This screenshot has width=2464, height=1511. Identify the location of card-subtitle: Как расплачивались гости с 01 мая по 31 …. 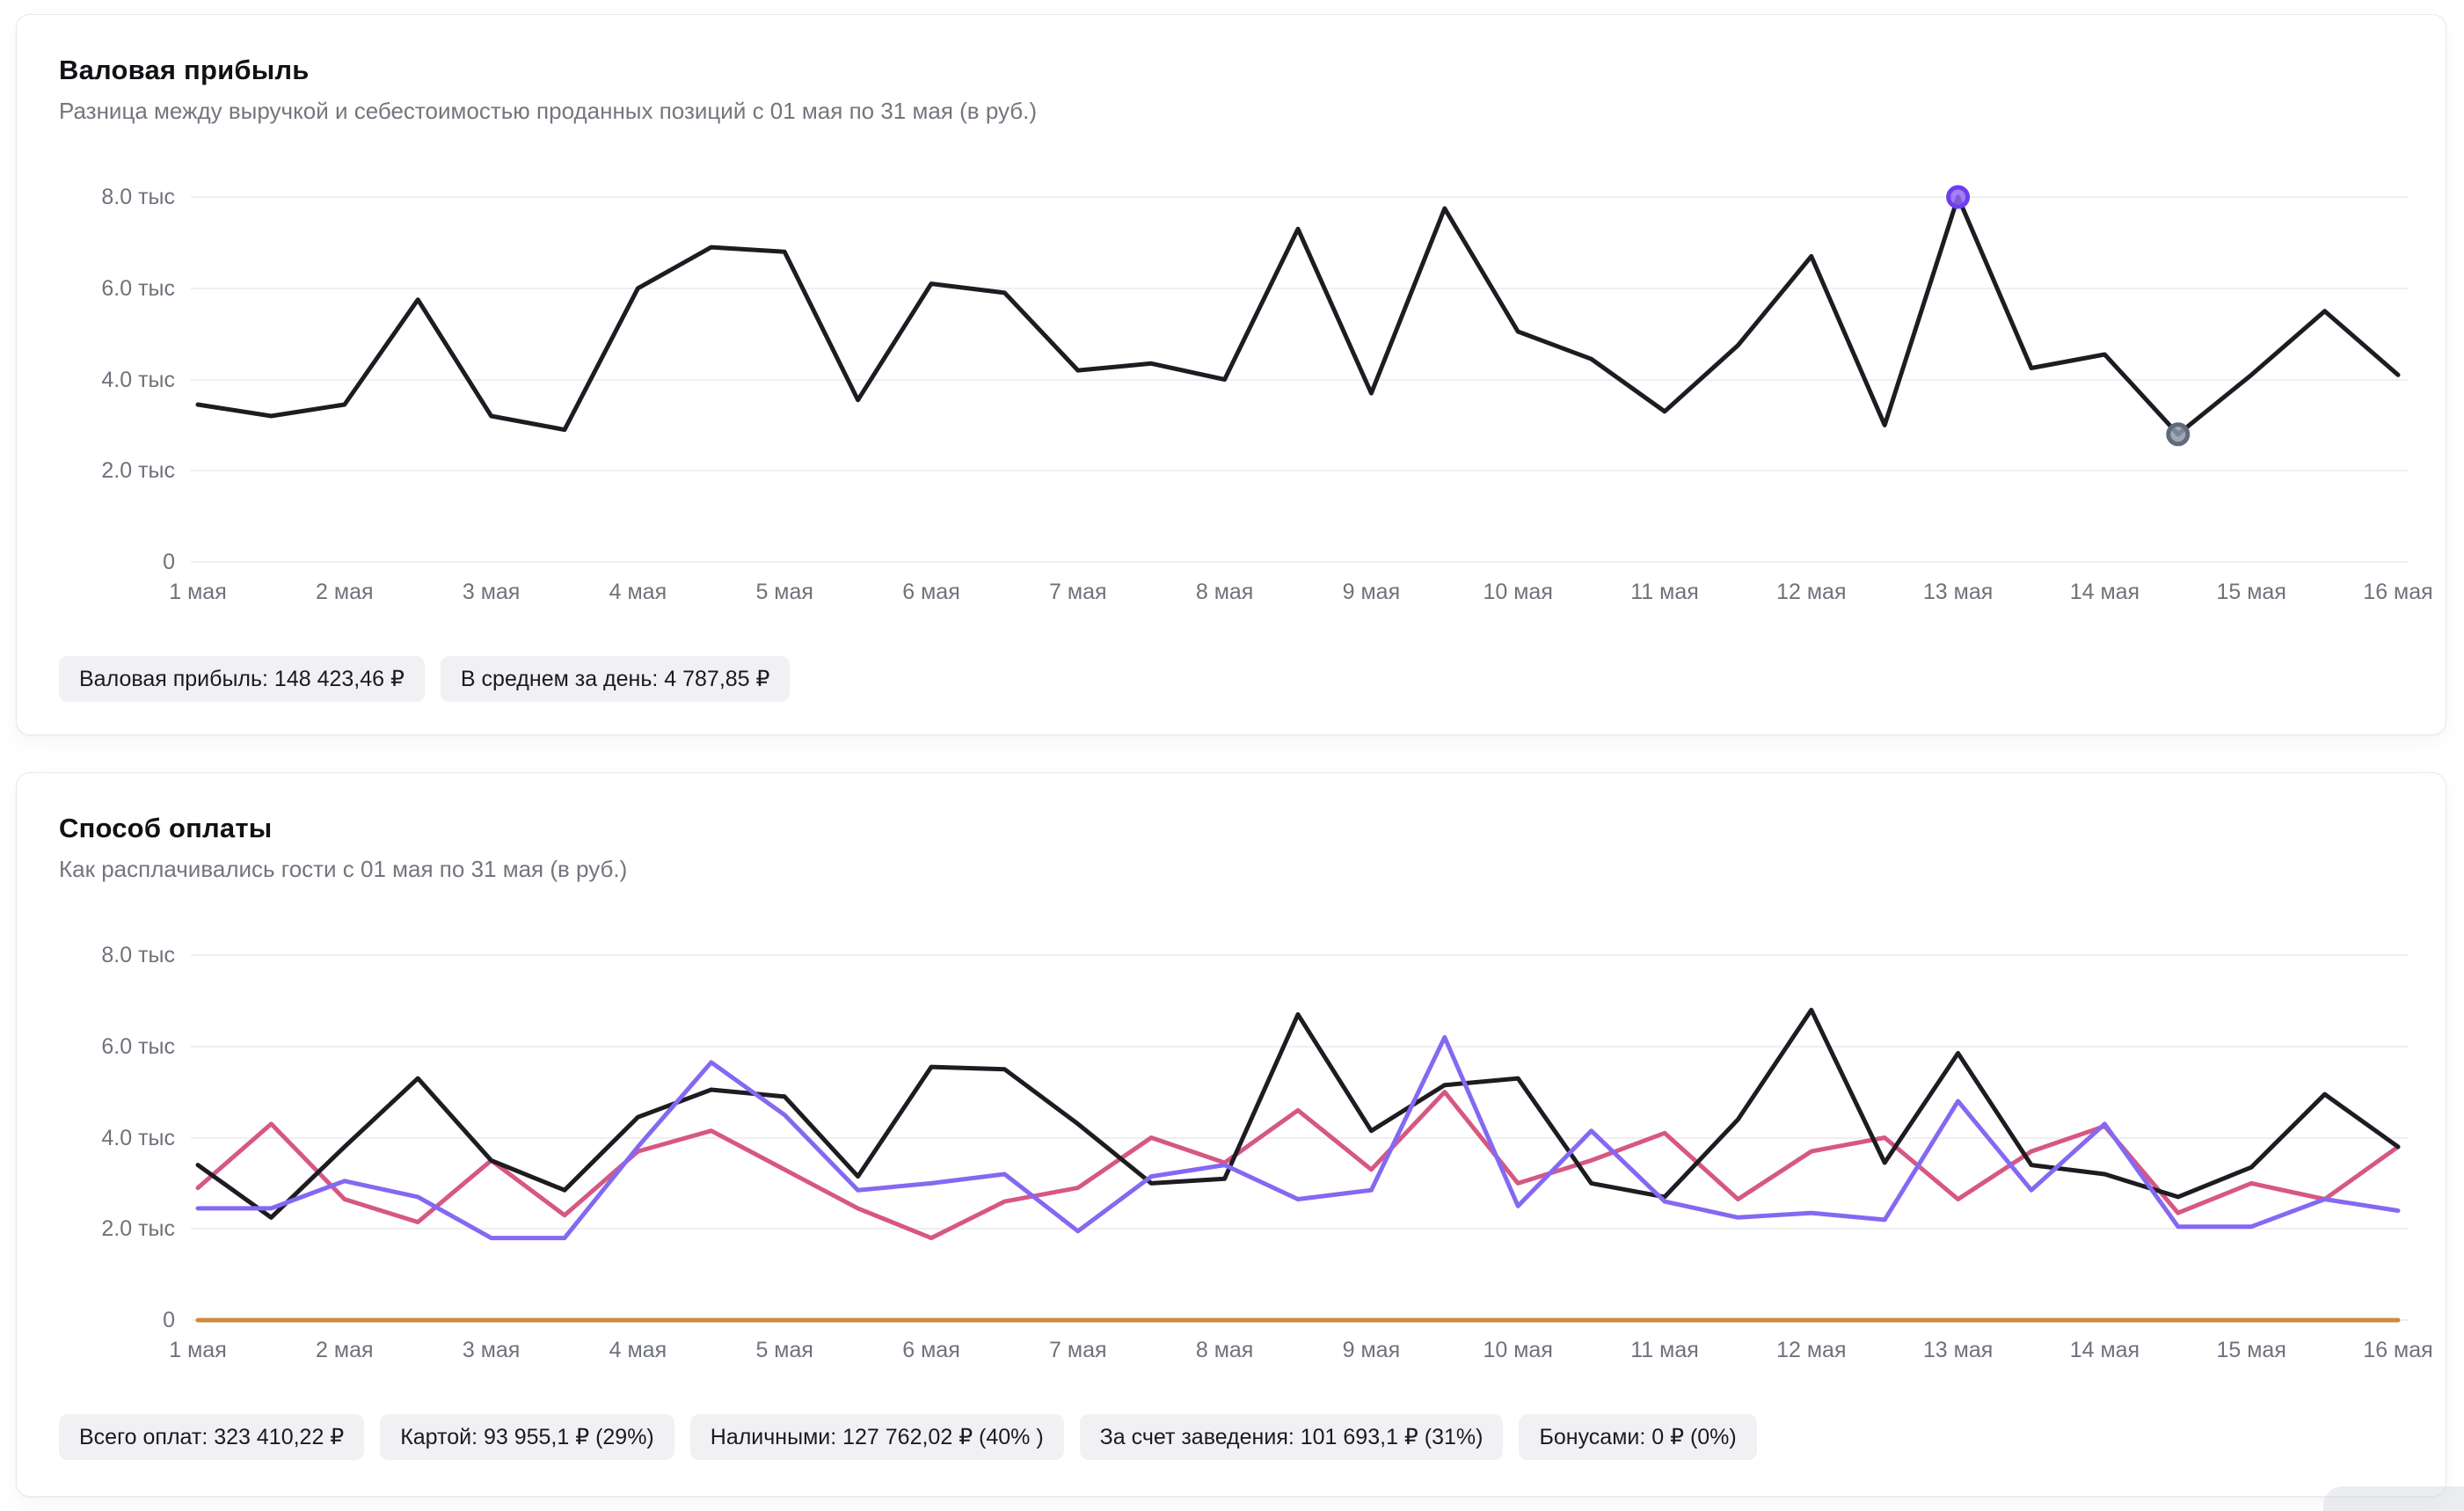
(344, 869).